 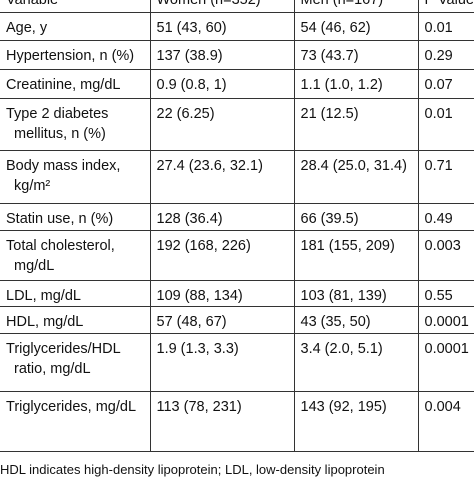 I want to click on cell: 0.29, so click(x=445, y=55).